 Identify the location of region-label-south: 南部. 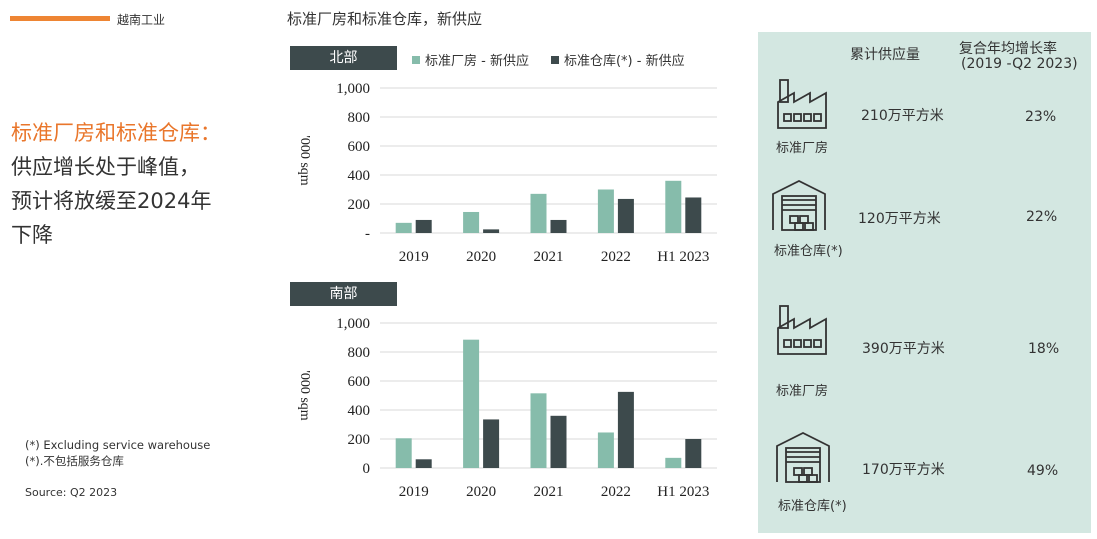
(343, 294).